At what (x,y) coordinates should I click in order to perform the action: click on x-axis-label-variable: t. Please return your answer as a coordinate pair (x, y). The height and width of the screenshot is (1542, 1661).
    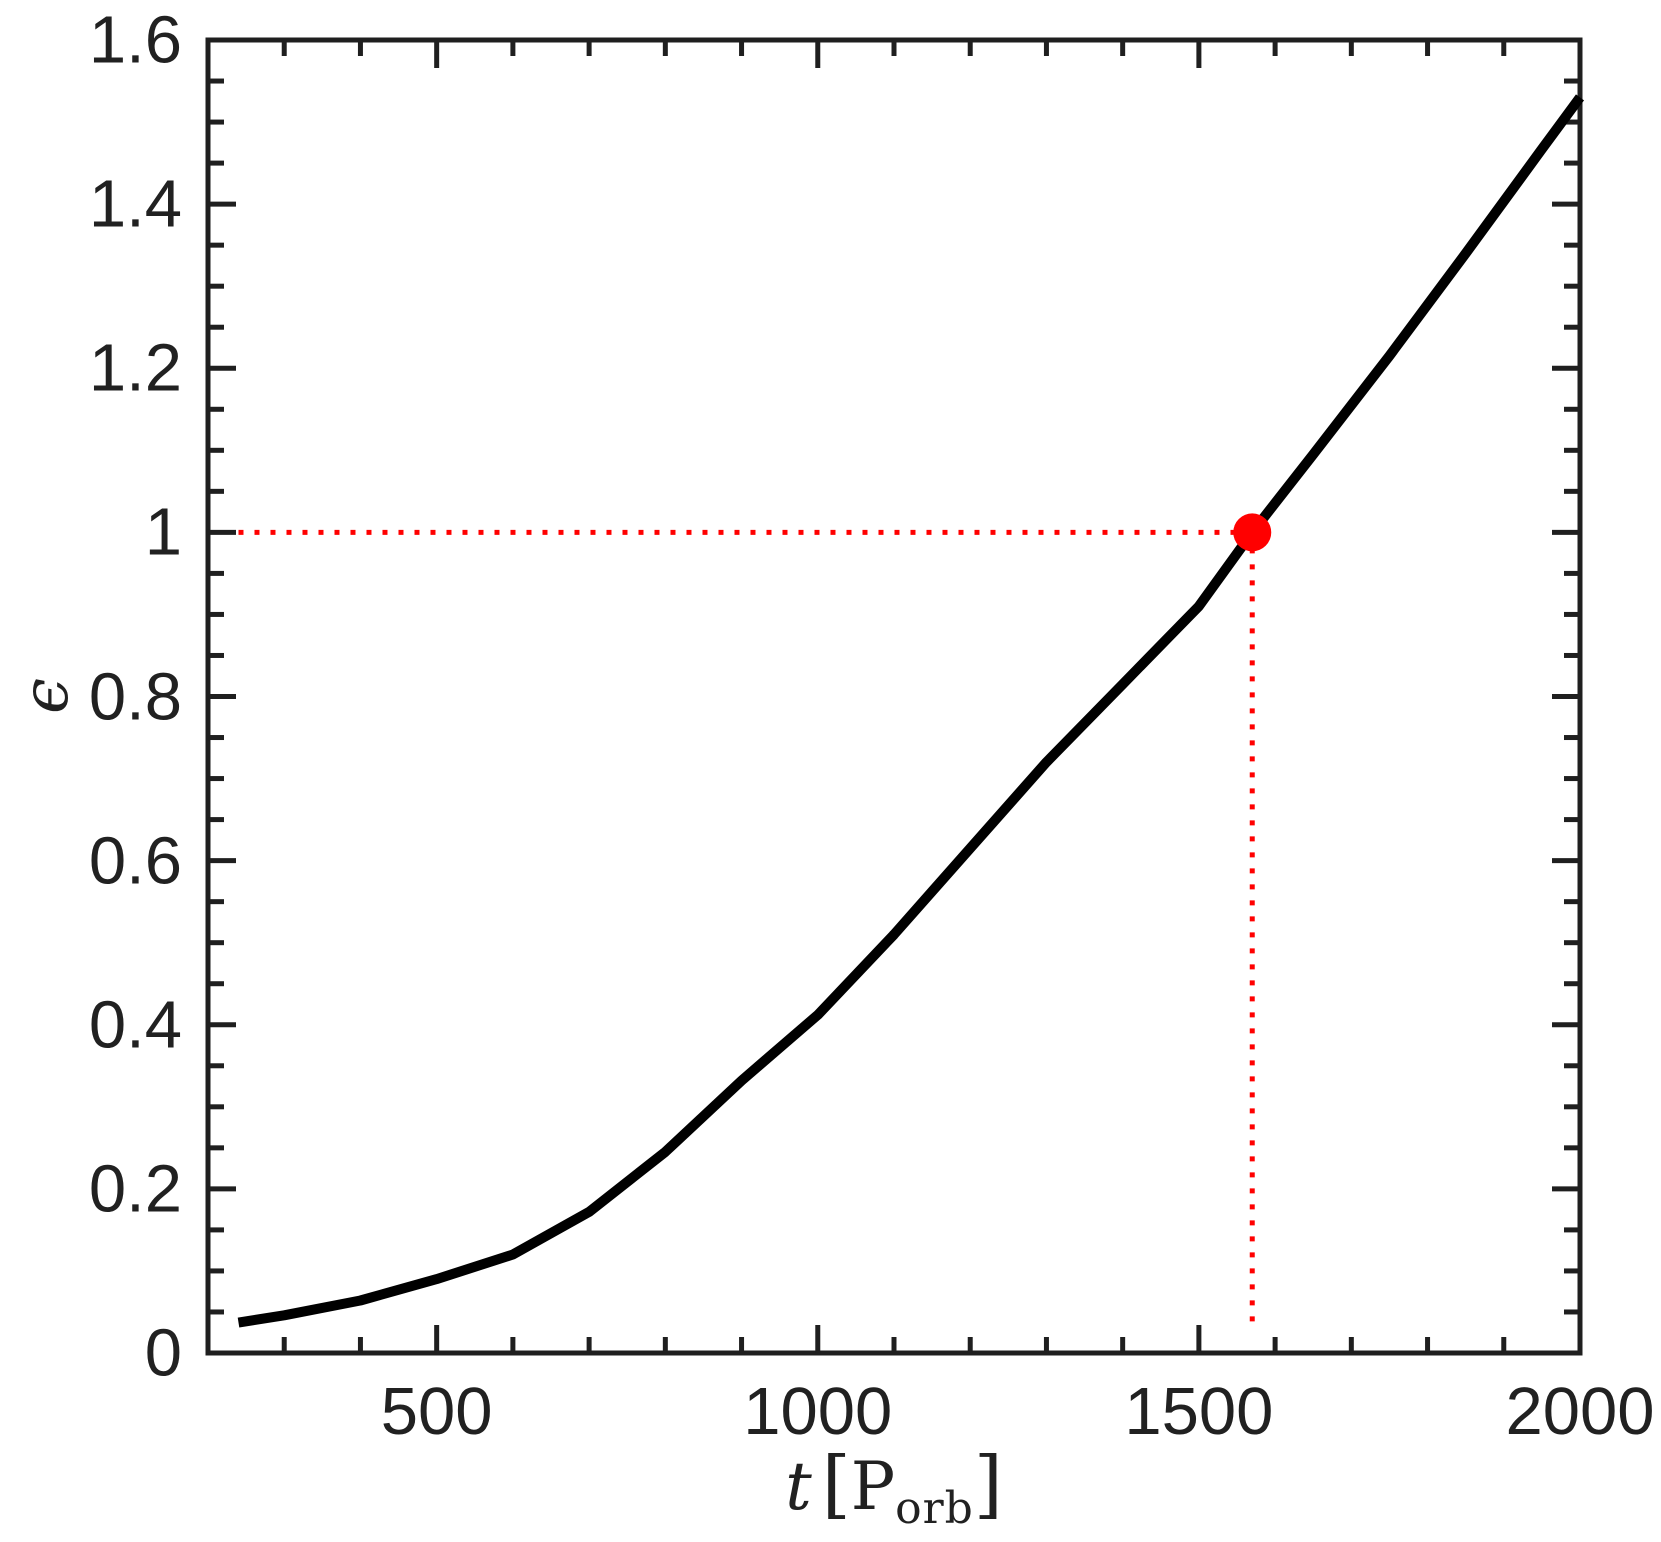
    Looking at the image, I should click on (798, 1486).